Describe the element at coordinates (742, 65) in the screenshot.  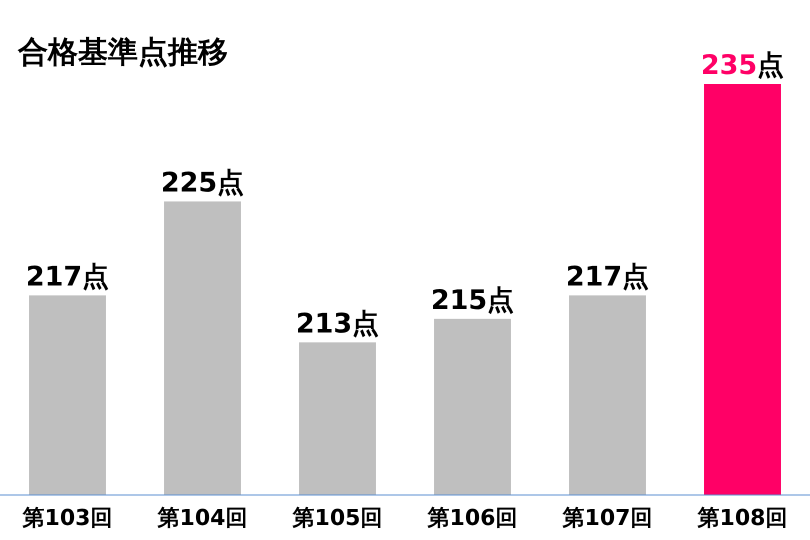
I see `data-label: 235点` at that location.